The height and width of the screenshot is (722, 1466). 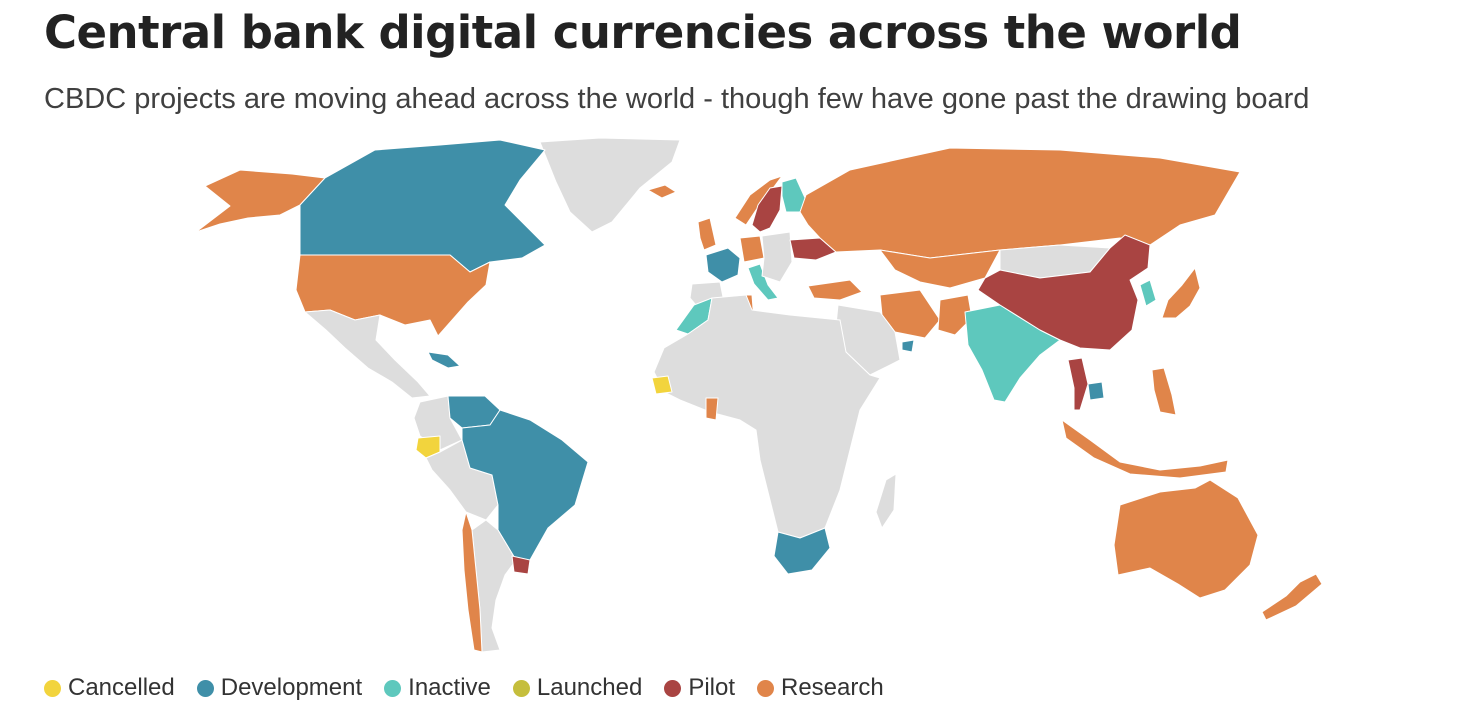 What do you see at coordinates (1148, 293) in the screenshot?
I see `region-korea` at bounding box center [1148, 293].